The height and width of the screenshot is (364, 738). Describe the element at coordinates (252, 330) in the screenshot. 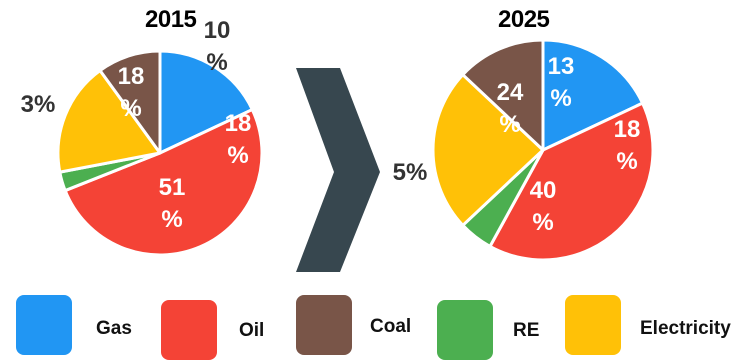

I see `legend-label-oil: Oil` at that location.